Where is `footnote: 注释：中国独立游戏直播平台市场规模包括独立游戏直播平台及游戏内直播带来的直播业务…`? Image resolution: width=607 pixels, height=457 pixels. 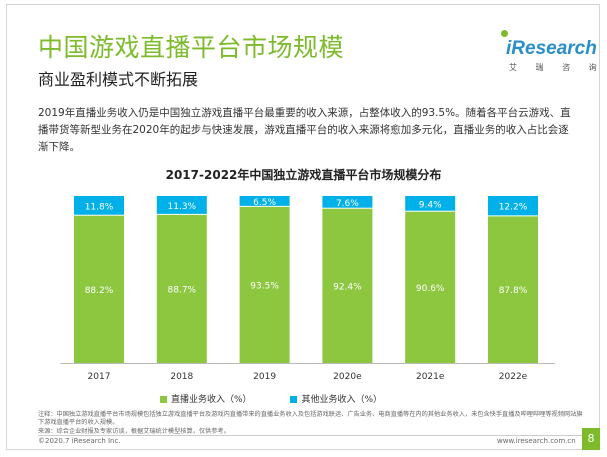 footnote: 注释：中国独立游戏直播平台市场规模包括独立游戏直播平台及游戏内直播带来的直播业务… is located at coordinates (310, 423).